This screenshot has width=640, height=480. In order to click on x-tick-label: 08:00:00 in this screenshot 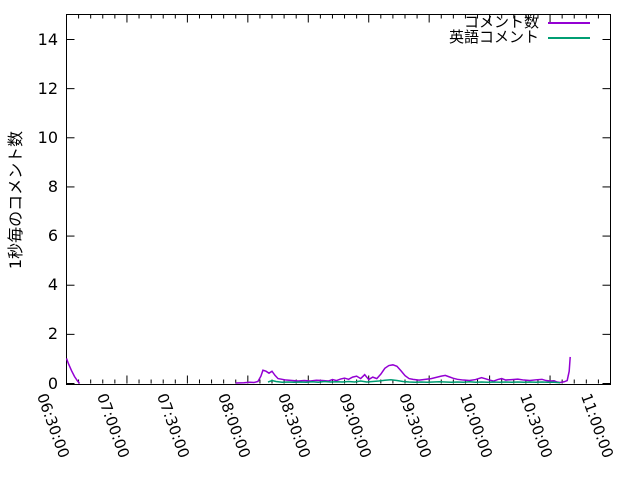, I will do `click(233, 426)`.